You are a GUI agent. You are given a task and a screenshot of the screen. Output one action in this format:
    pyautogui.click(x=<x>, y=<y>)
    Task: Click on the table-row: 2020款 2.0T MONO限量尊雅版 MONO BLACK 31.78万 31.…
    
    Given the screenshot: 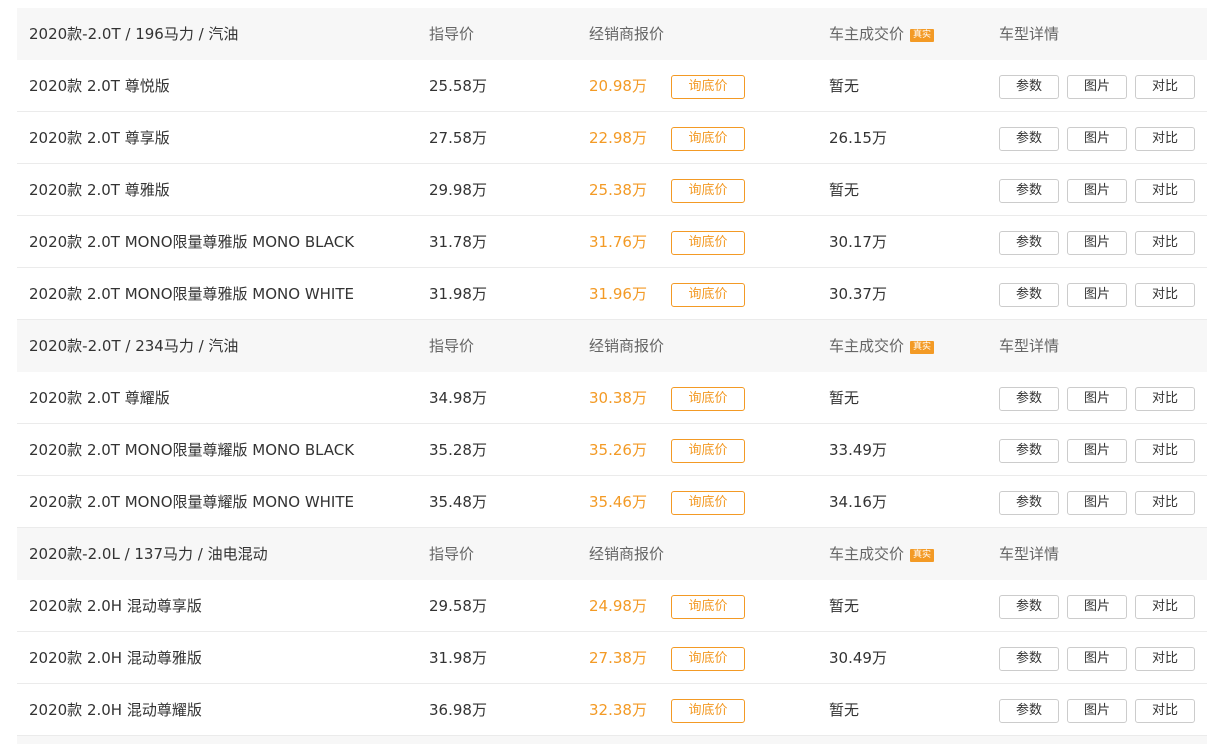 What is the action you would take?
    pyautogui.click(x=612, y=242)
    